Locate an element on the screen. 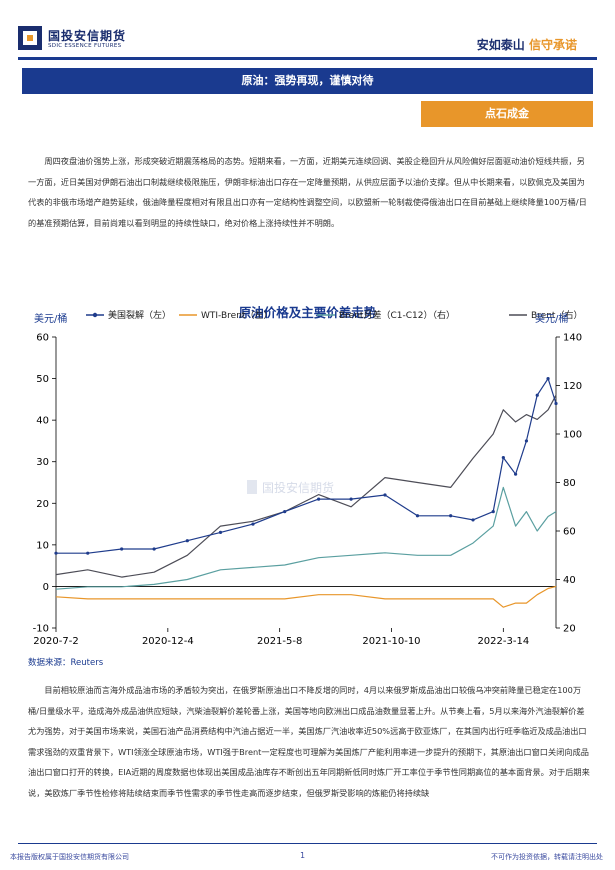 The width and height of the screenshot is (615, 870). slogan-part-b: 信守承诺 is located at coordinates (552, 45).